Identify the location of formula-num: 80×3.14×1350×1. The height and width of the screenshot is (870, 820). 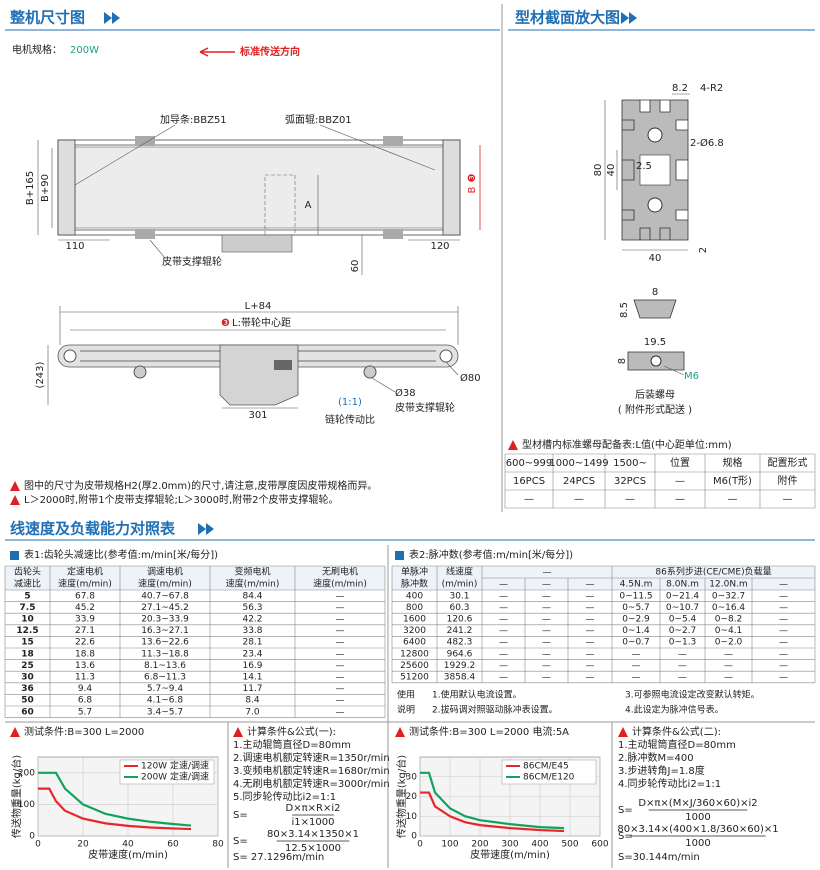
(313, 834).